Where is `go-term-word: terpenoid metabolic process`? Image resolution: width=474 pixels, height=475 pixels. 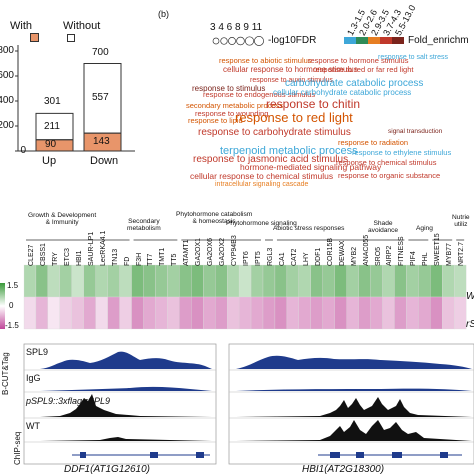
go-term-word: terpenoid metabolic process is located at coordinates (289, 151).